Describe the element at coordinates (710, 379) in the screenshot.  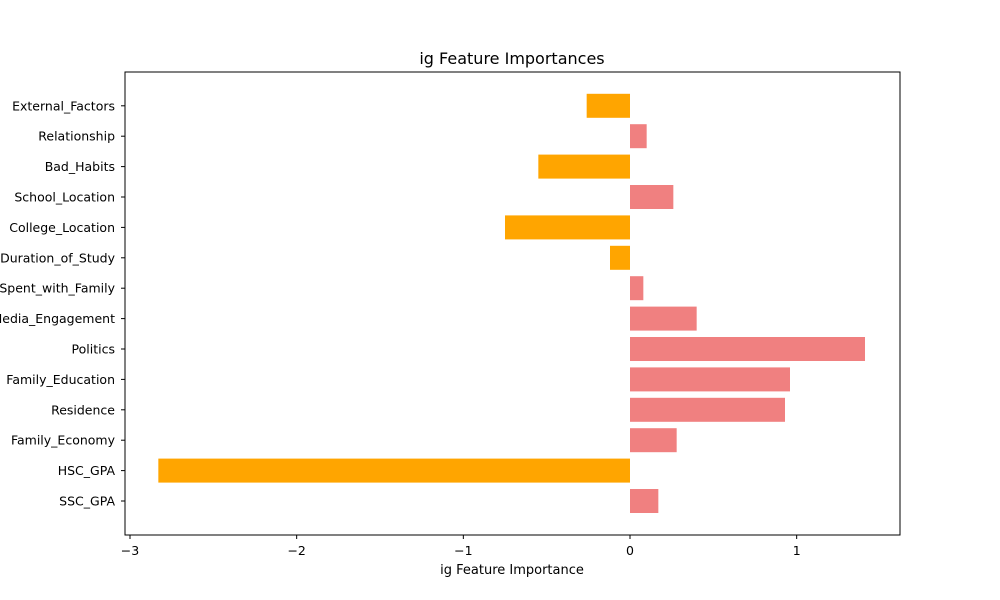
I see `bar-family-education` at that location.